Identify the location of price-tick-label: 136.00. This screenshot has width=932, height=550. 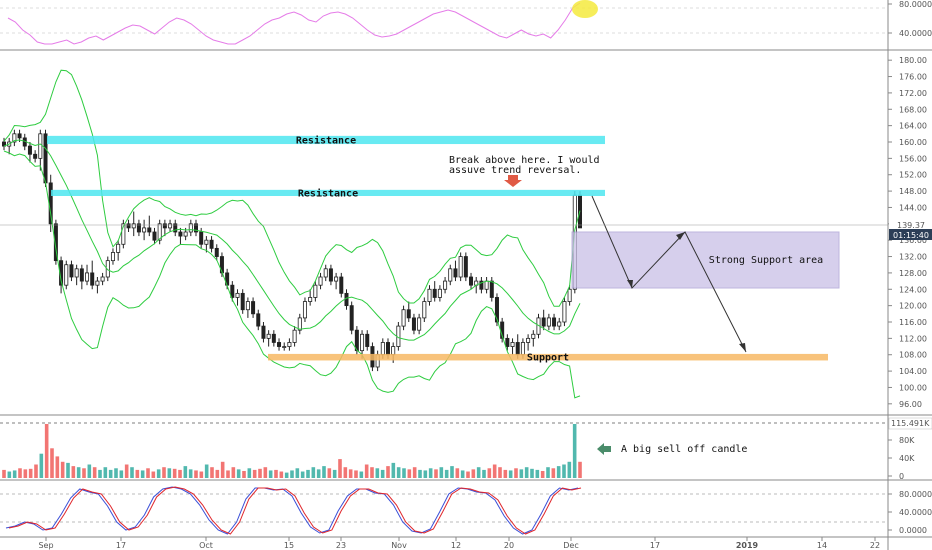
(913, 240).